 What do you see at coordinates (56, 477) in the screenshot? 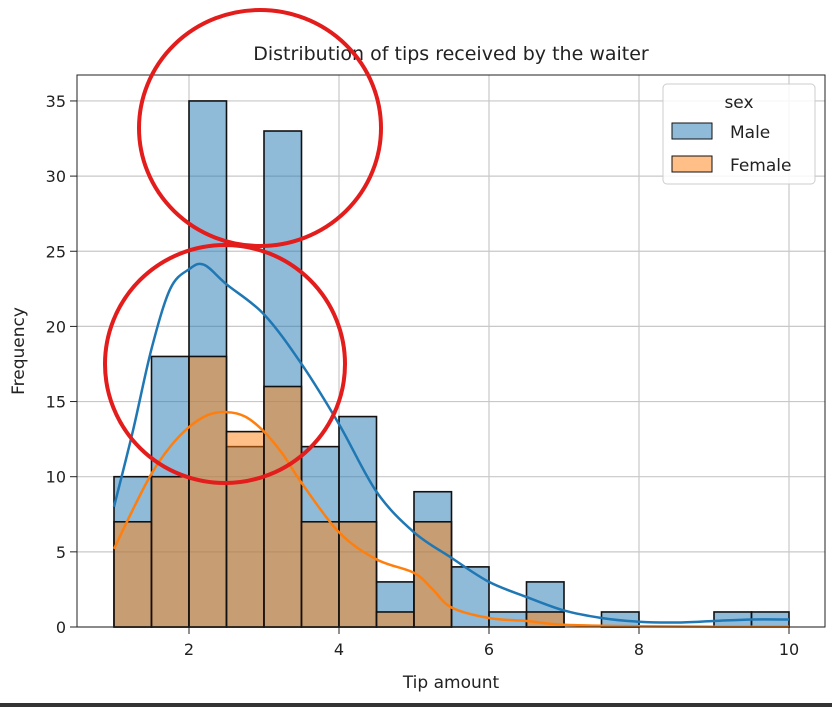
I see `y-tick-label: 10` at bounding box center [56, 477].